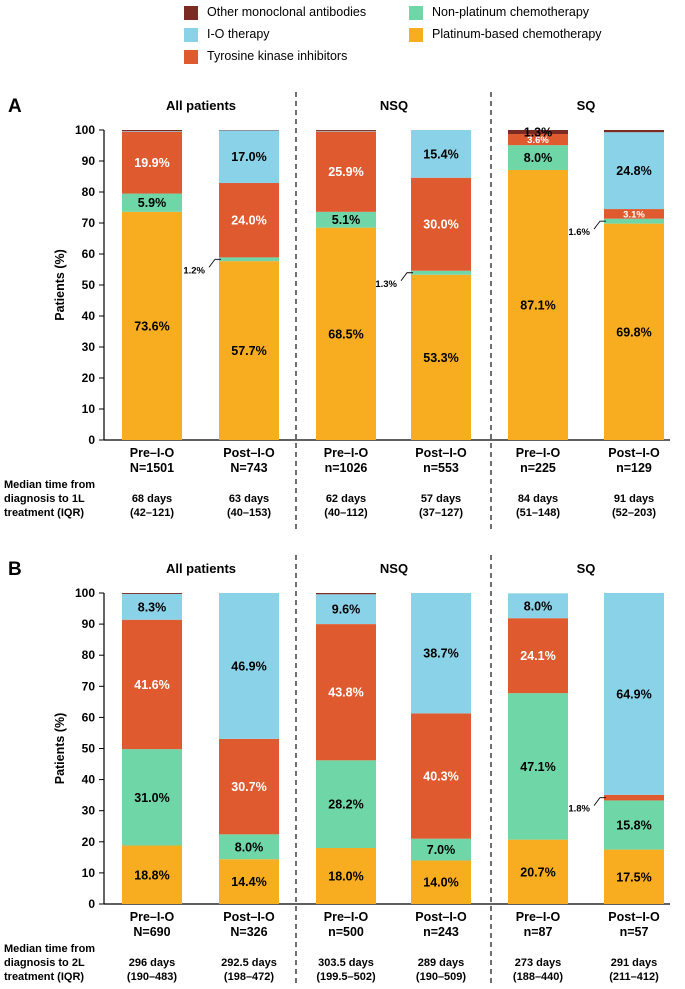 The width and height of the screenshot is (685, 989). Describe the element at coordinates (249, 977) in the screenshot. I see `median-iqr: (198–472)` at that location.